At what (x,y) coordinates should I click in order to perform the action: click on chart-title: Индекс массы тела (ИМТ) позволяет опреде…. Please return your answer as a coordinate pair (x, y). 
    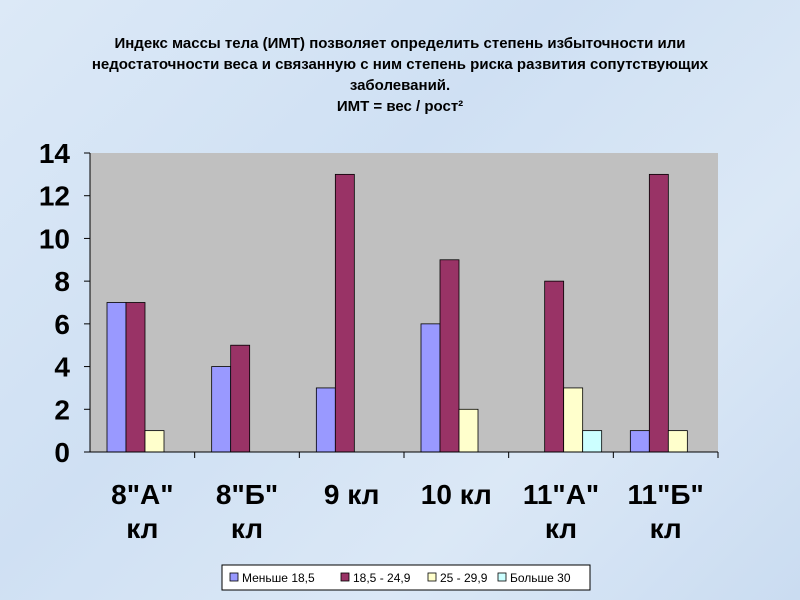
    Looking at the image, I should click on (400, 64).